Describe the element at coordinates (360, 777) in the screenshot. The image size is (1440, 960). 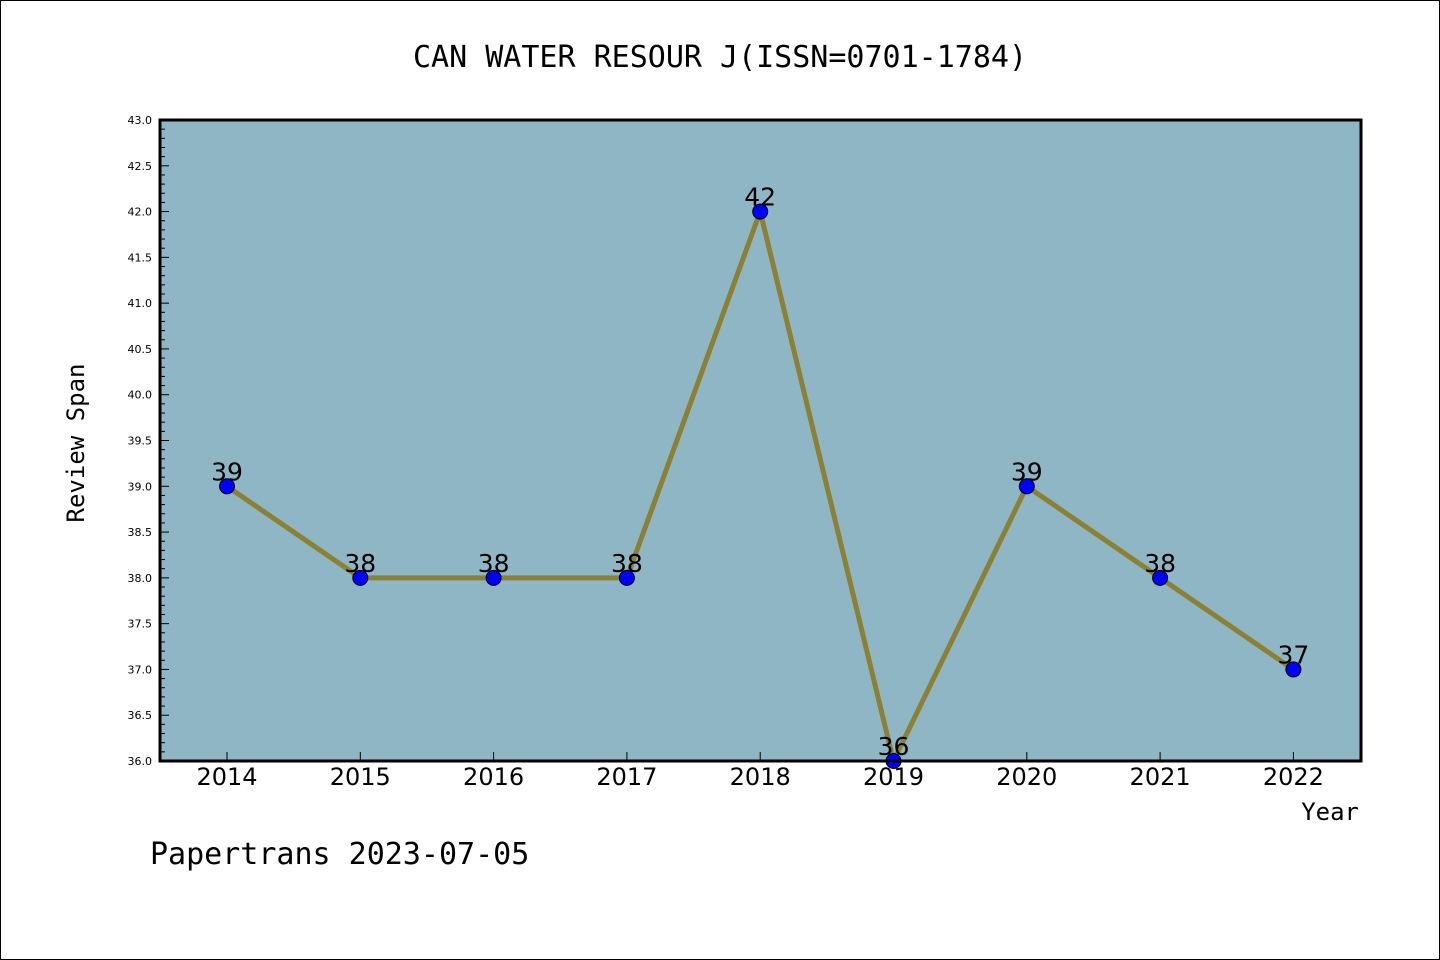
I see `x-tick-label: 2015` at that location.